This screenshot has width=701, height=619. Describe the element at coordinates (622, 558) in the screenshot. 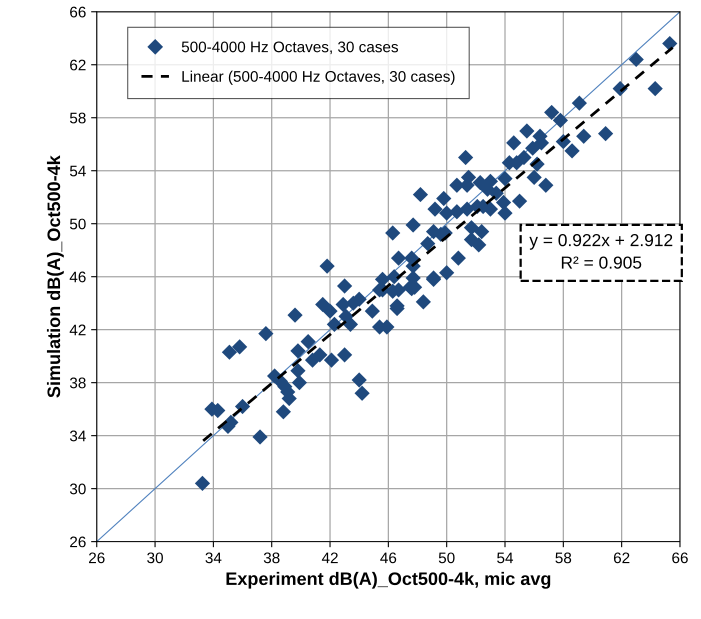

I see `x-tick-label: 62` at that location.